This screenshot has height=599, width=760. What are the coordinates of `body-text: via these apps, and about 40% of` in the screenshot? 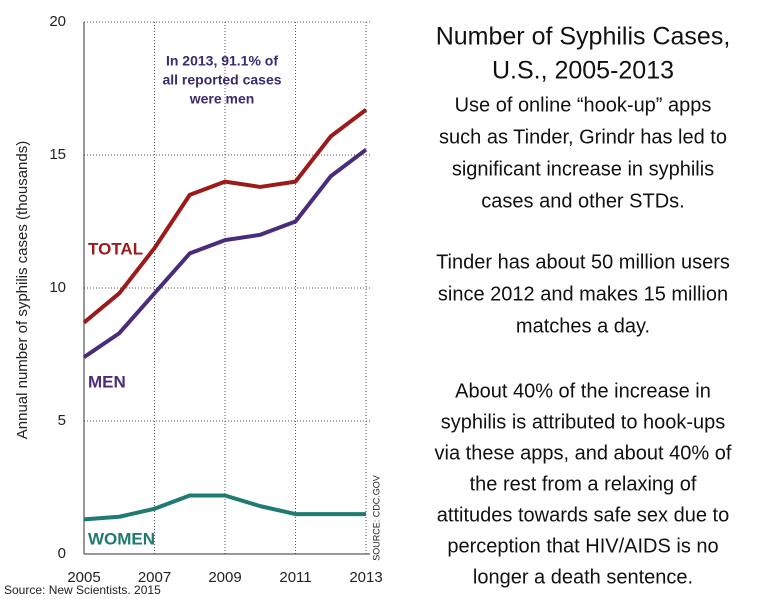 It's located at (583, 453).